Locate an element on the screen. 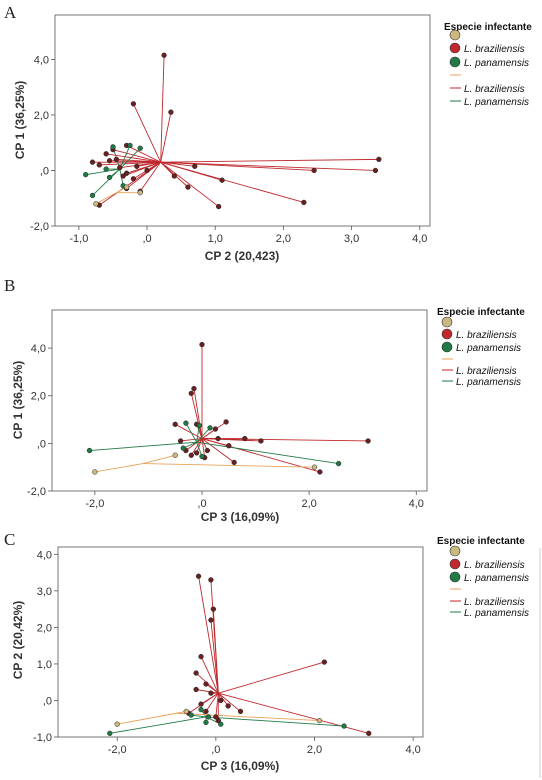 Image resolution: width=542 pixels, height=780 pixels. x-axis-title: CP 3 (16,09%) is located at coordinates (240, 766).